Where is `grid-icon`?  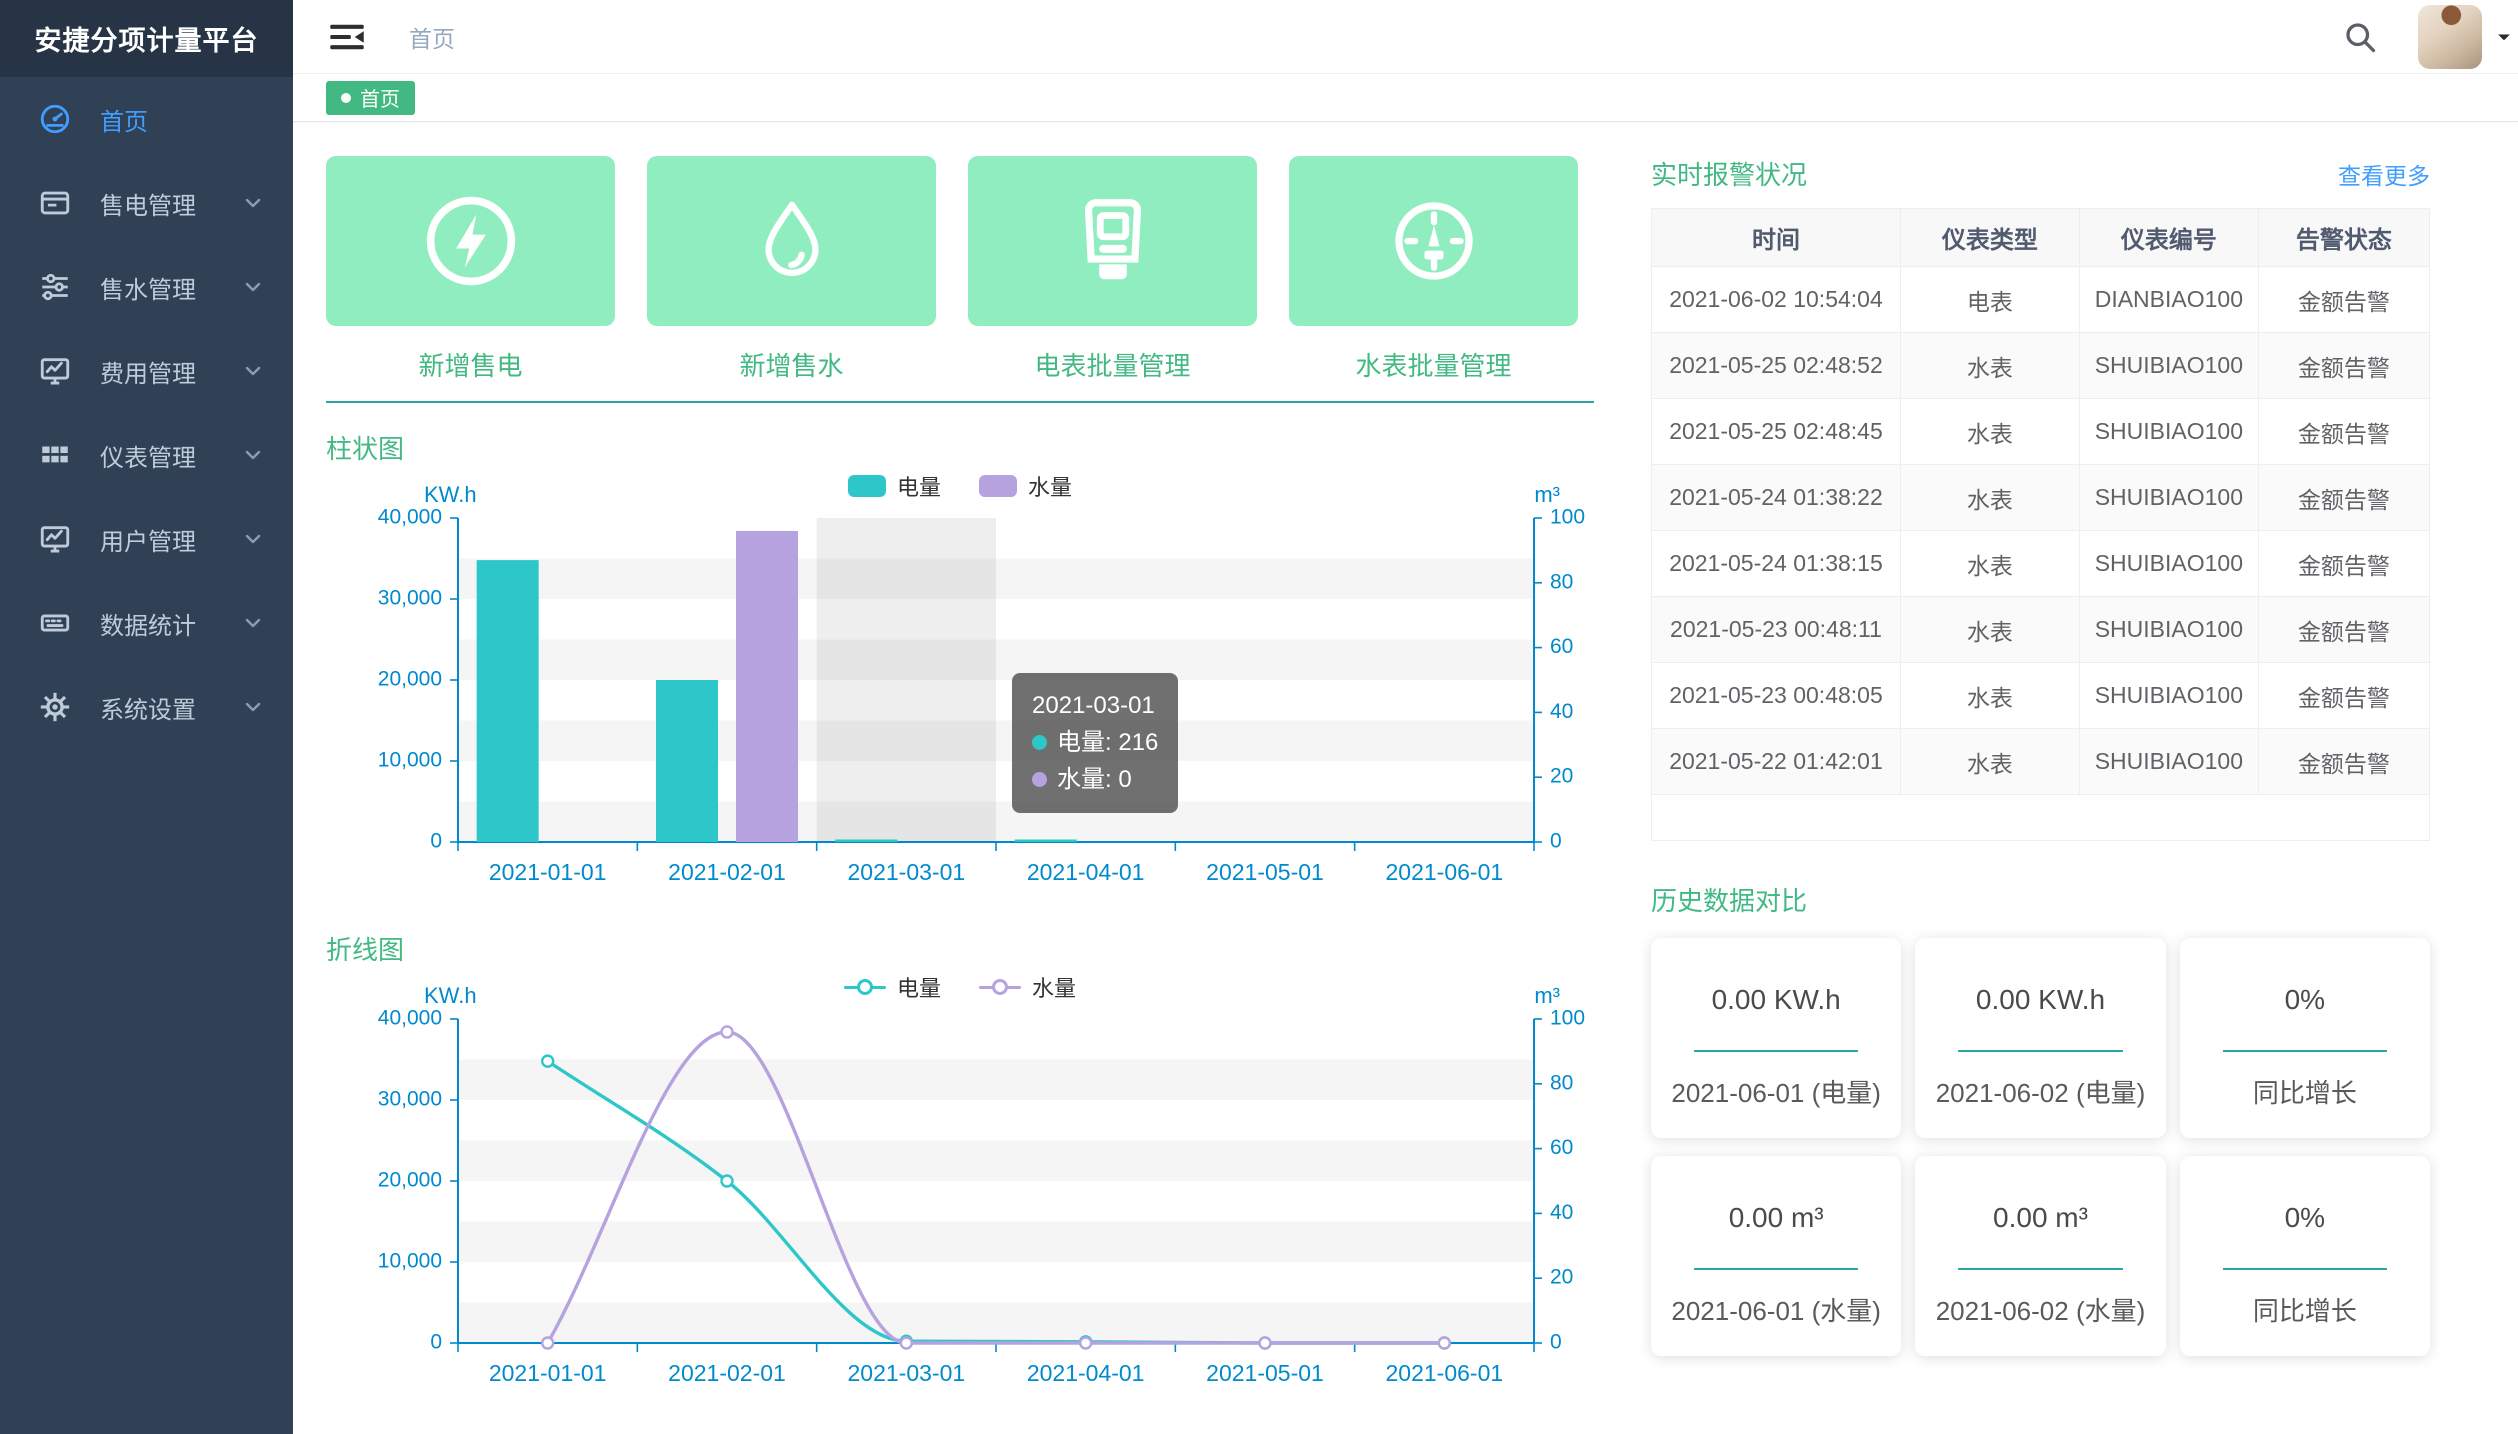
grid-icon is located at coordinates (55, 455).